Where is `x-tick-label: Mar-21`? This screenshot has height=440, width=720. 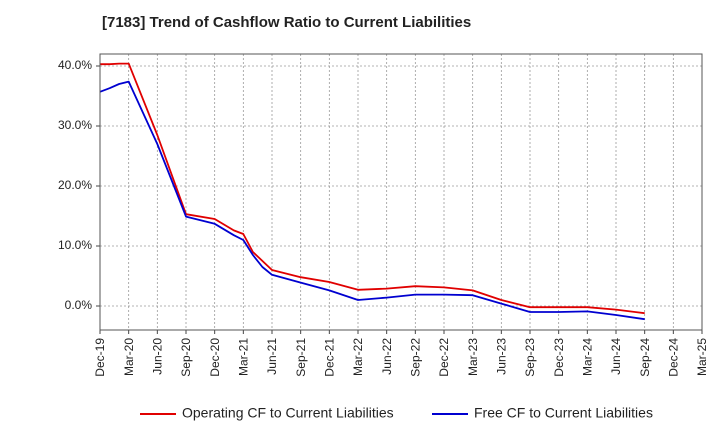
x-tick-label: Mar-21 is located at coordinates (244, 357).